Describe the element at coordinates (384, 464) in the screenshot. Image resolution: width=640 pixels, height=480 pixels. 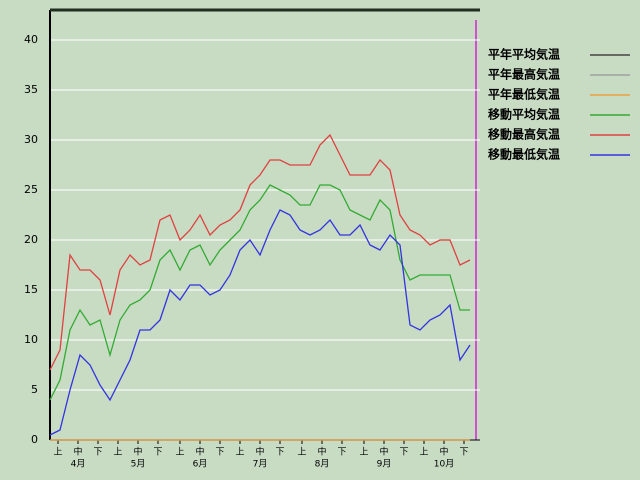
I see `month-label: 9月` at that location.